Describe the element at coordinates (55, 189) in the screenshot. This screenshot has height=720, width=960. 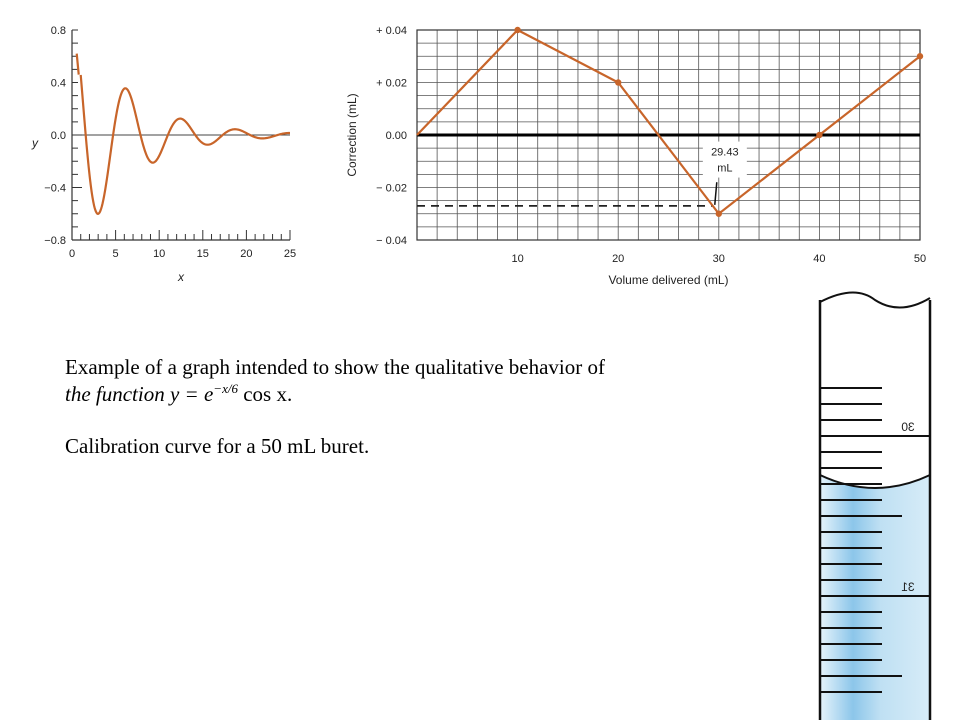
I see `y-tick-label: −0.4` at that location.